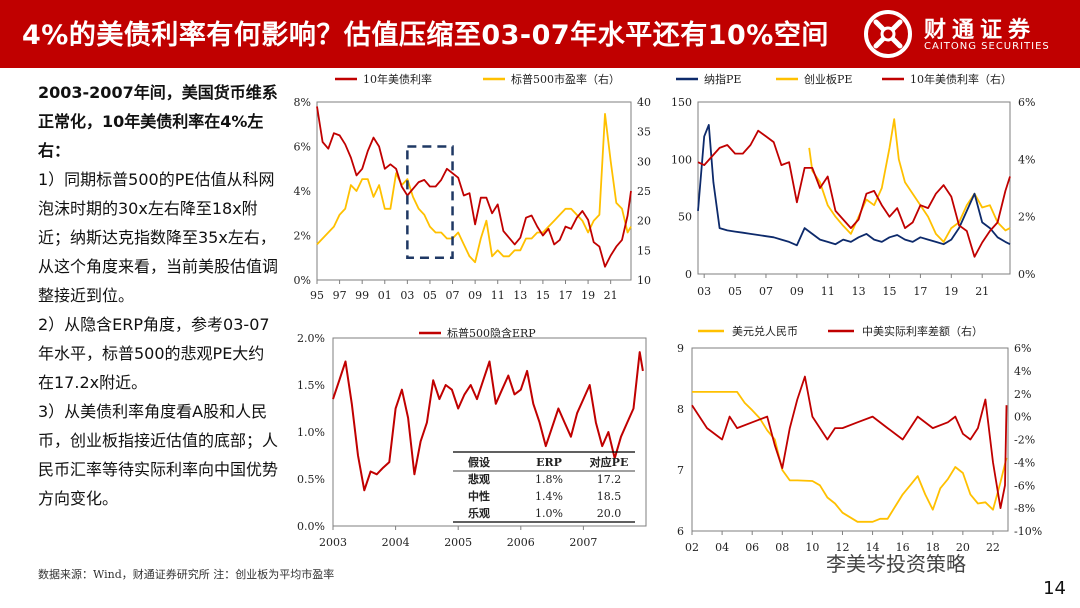  I want to click on chart2-y-left-tick-1: 50, so click(685, 217).